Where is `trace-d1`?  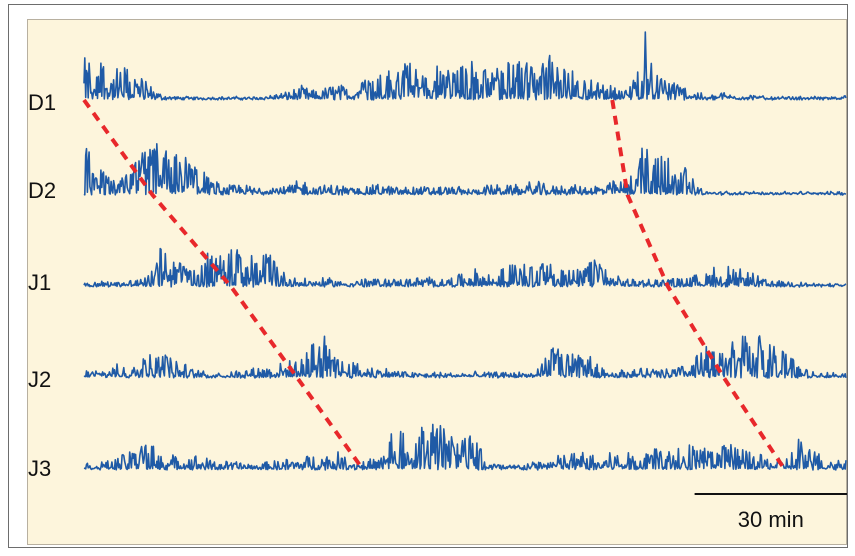
trace-d1 is located at coordinates (465, 66).